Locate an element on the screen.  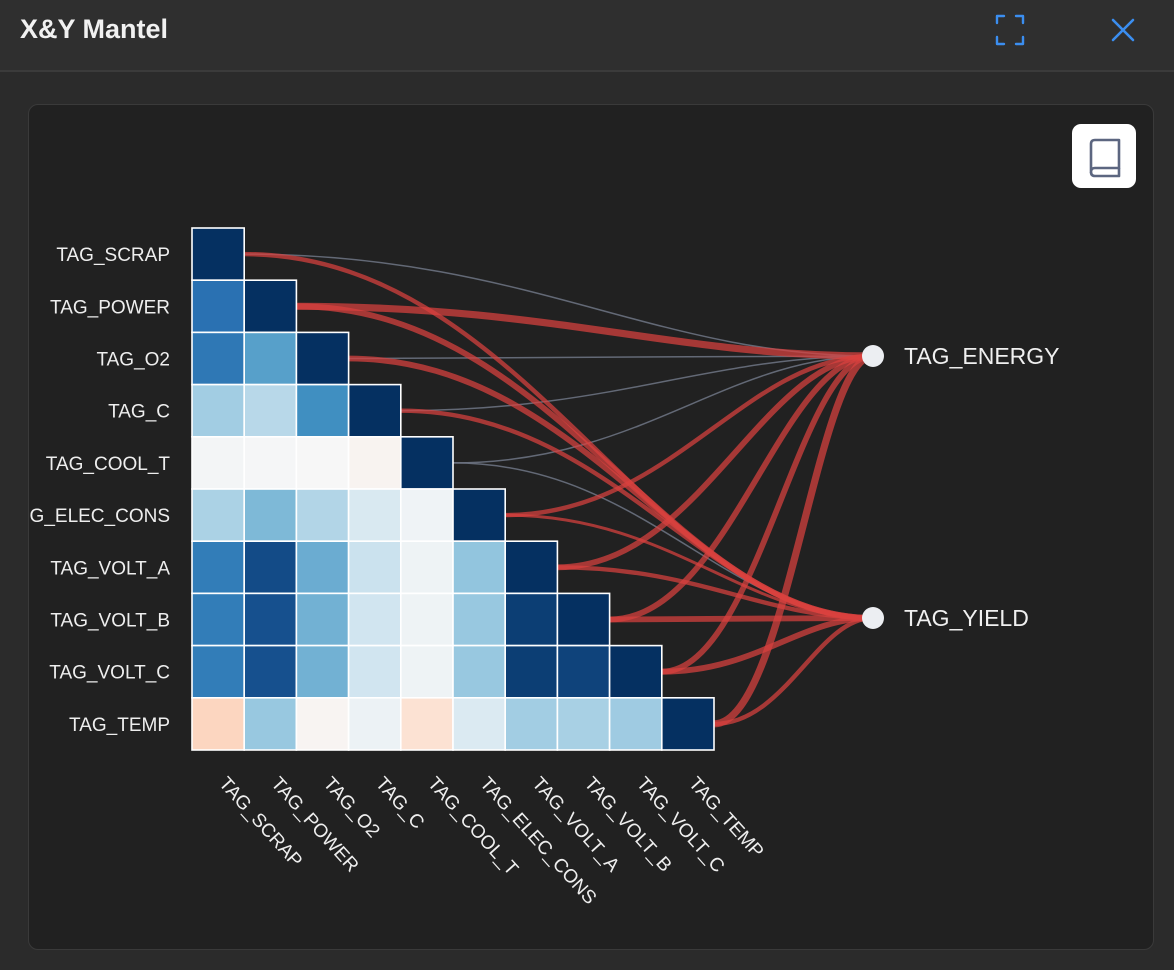
row-label-4: TAG_COOL_T is located at coordinates (108, 464).